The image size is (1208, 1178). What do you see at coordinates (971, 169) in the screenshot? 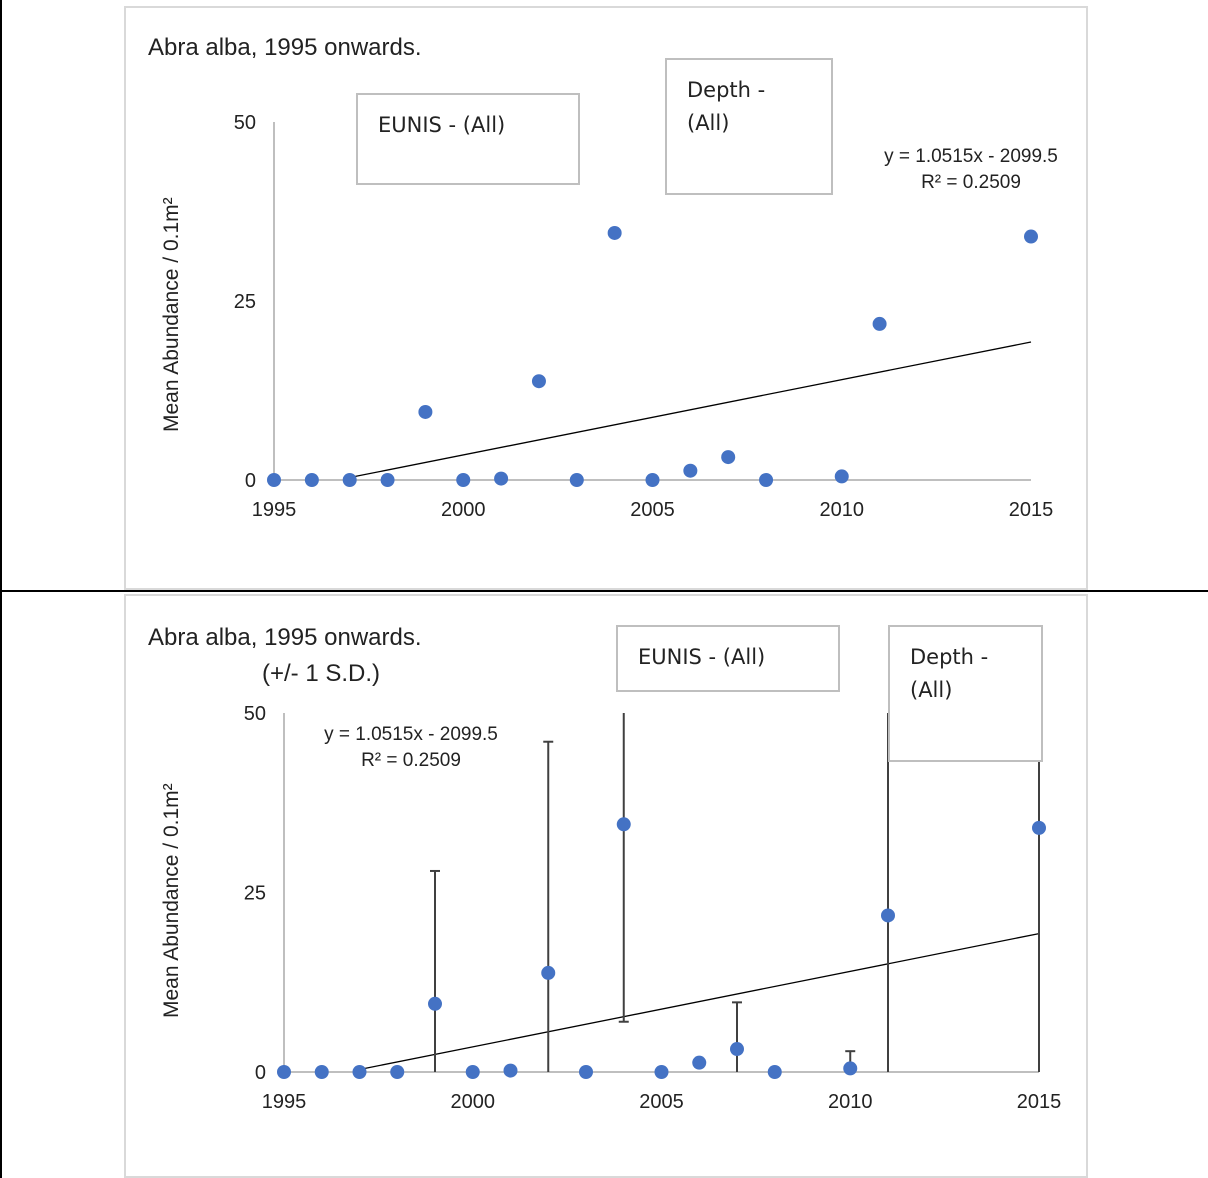
I see `chart-1-trendline-label: y = 1.0515x - 2099.5 R² = 0.2509` at bounding box center [971, 169].